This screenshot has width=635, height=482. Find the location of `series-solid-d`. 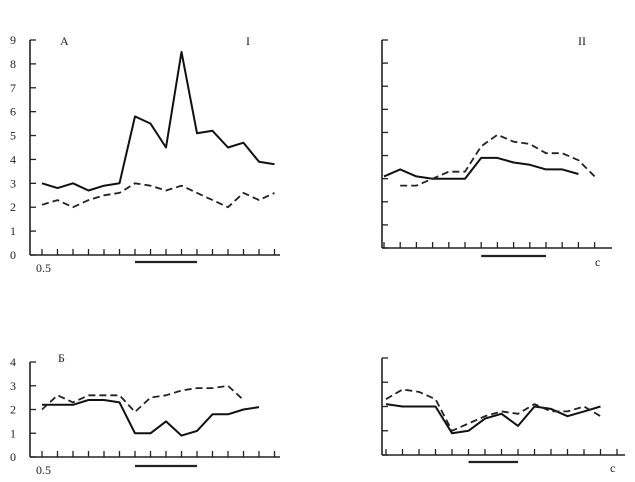

series-solid-d is located at coordinates (493, 419).